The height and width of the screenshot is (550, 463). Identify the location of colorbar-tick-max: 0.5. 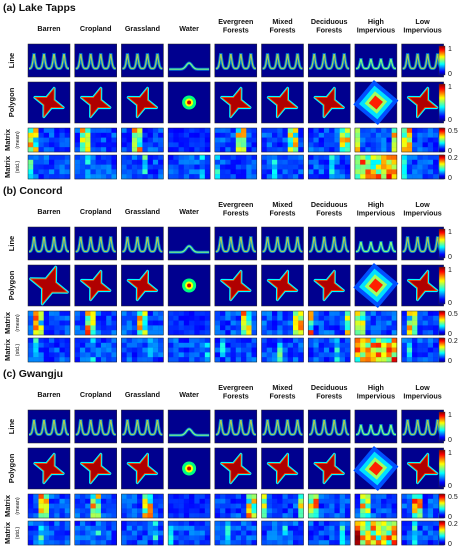
(453, 131).